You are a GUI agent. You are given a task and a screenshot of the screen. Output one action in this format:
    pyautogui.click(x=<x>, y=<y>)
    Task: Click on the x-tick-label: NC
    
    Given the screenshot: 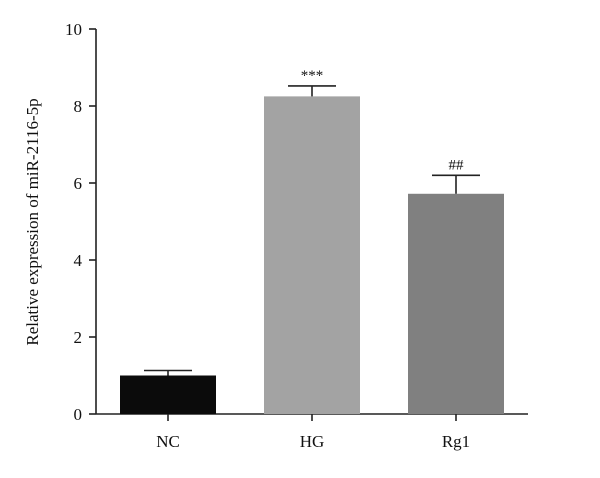 What is the action you would take?
    pyautogui.click(x=168, y=441)
    